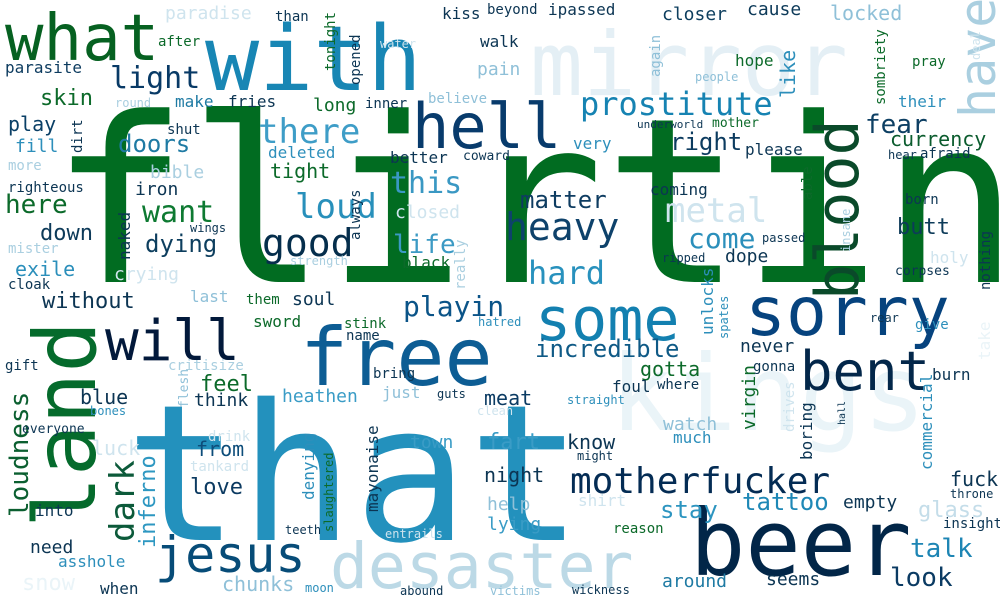  Describe the element at coordinates (793, 579) in the screenshot. I see `word-seems: seems` at that location.